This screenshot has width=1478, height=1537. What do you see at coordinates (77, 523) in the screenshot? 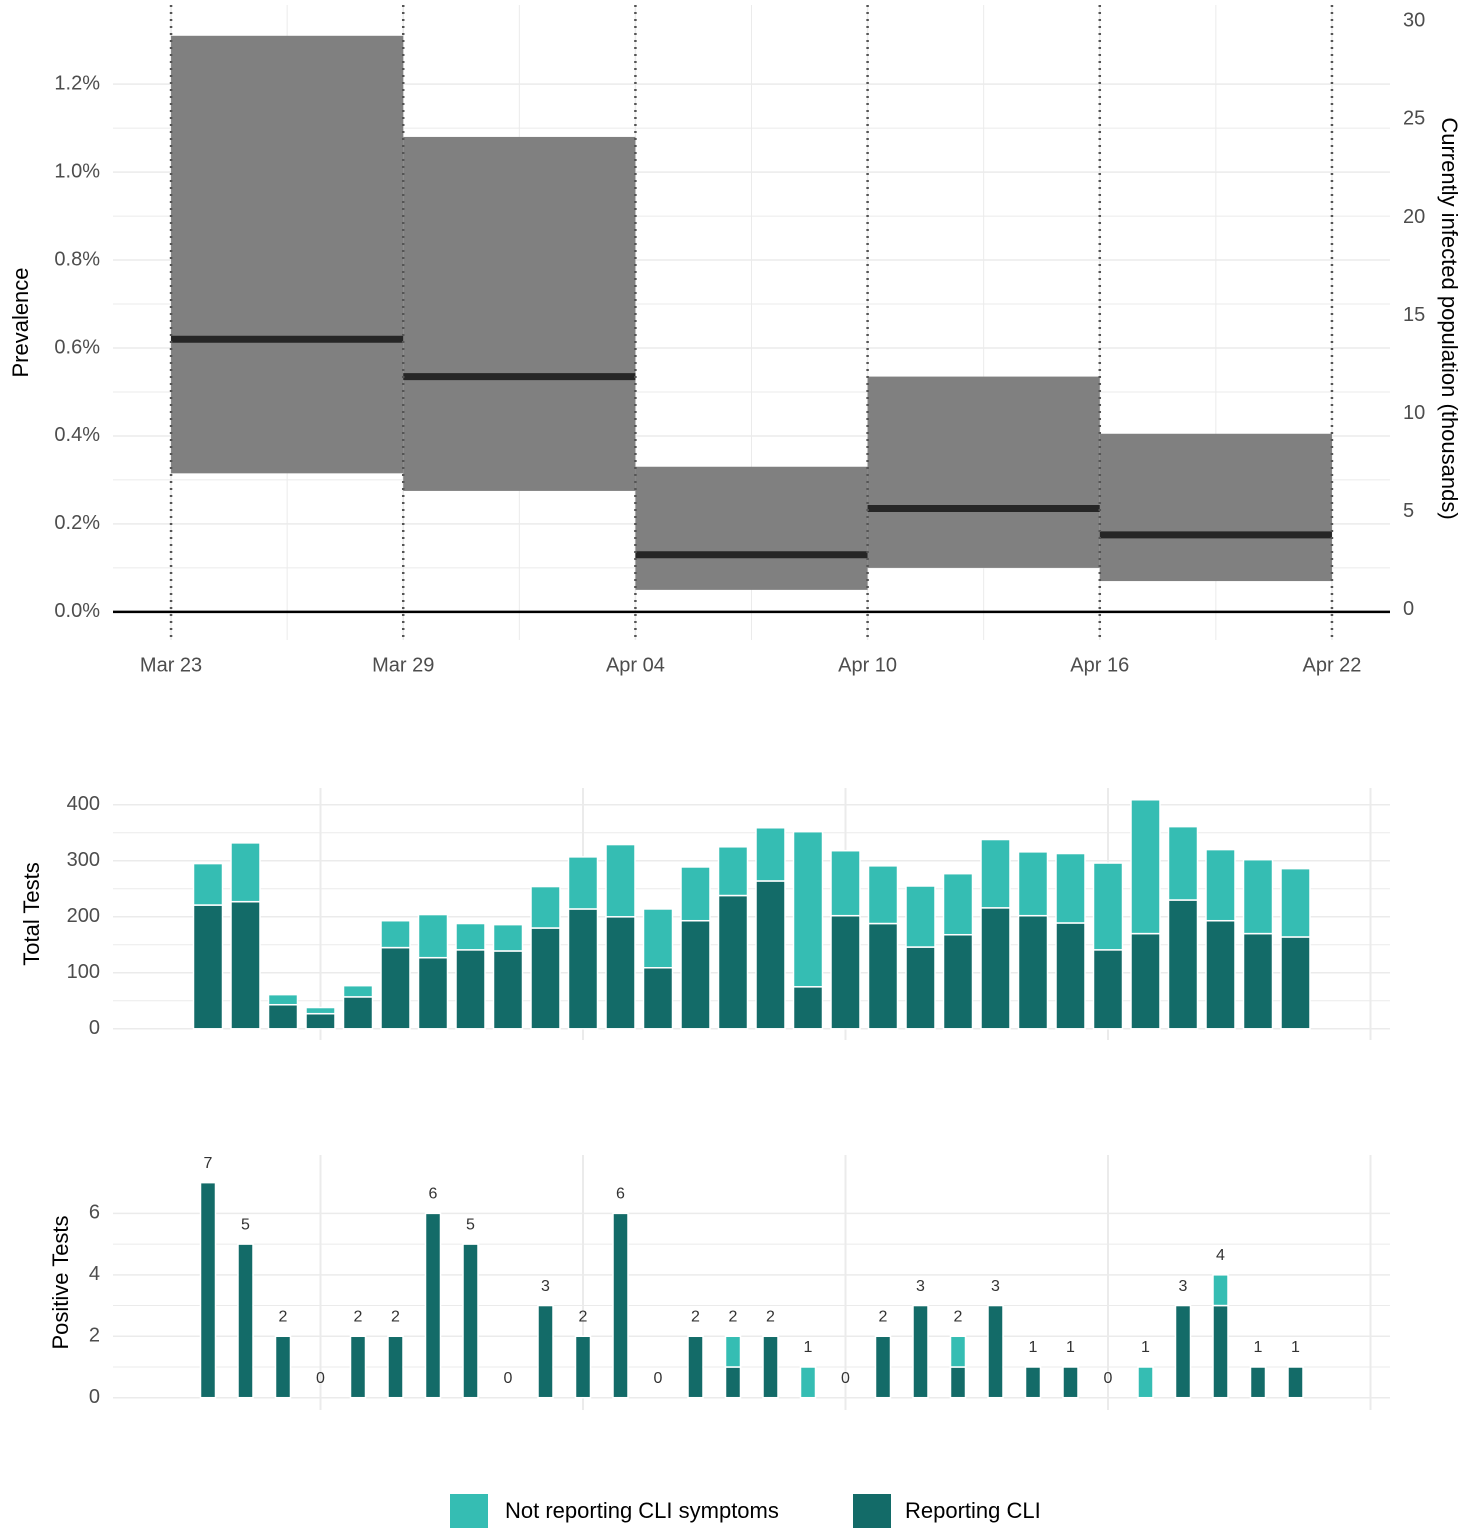
I see `y-tick-label: 0.2%` at bounding box center [77, 523].